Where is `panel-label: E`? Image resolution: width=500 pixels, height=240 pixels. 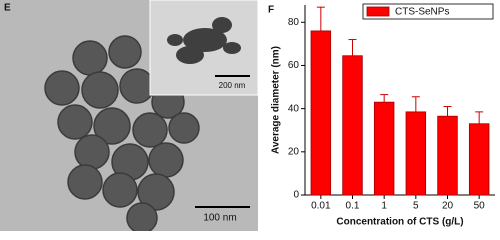
panel-label: E is located at coordinates (7, 8).